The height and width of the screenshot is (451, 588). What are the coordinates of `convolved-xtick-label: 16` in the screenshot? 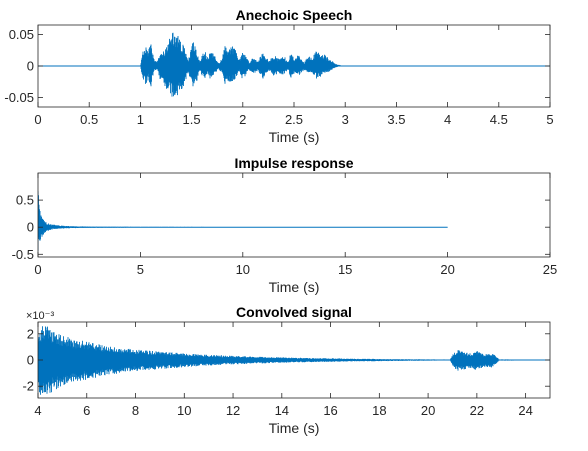 It's located at (330, 410).